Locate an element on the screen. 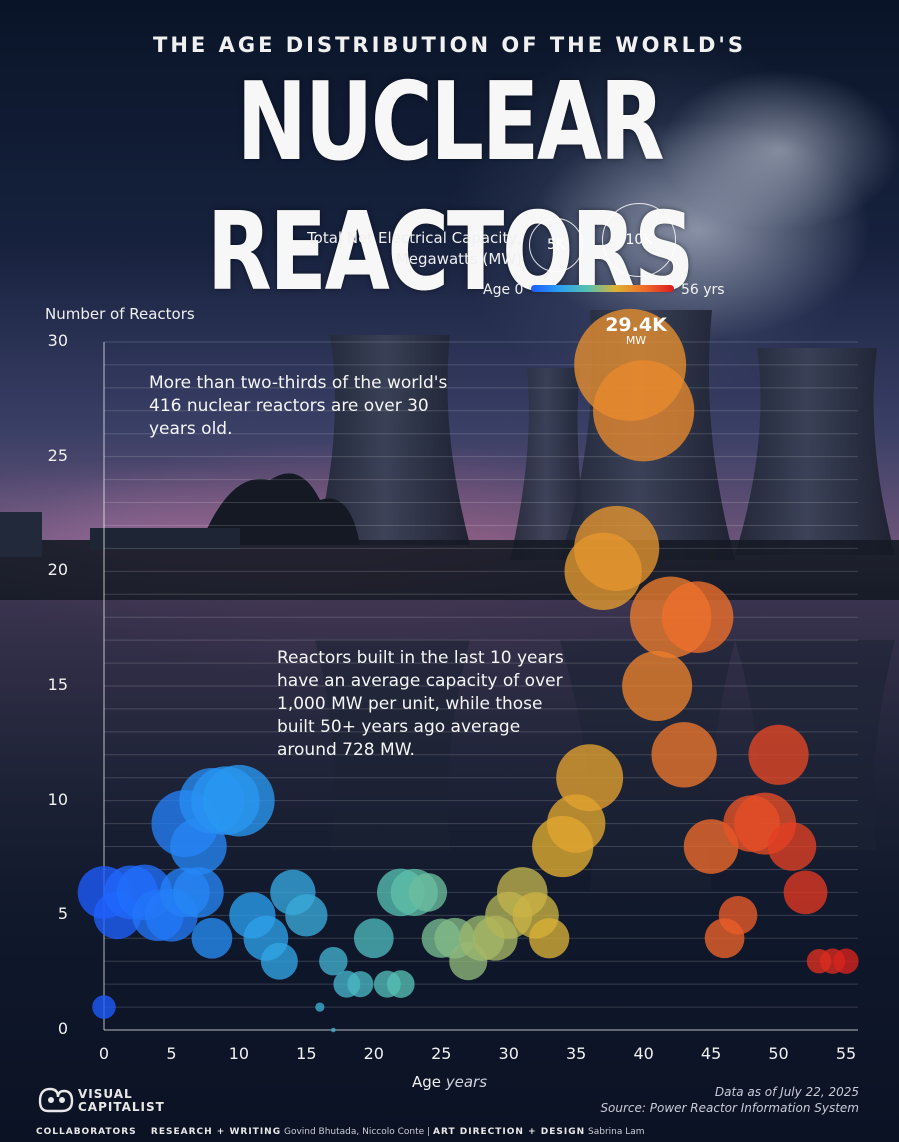  x-axis-label: Age years is located at coordinates (449, 1082).